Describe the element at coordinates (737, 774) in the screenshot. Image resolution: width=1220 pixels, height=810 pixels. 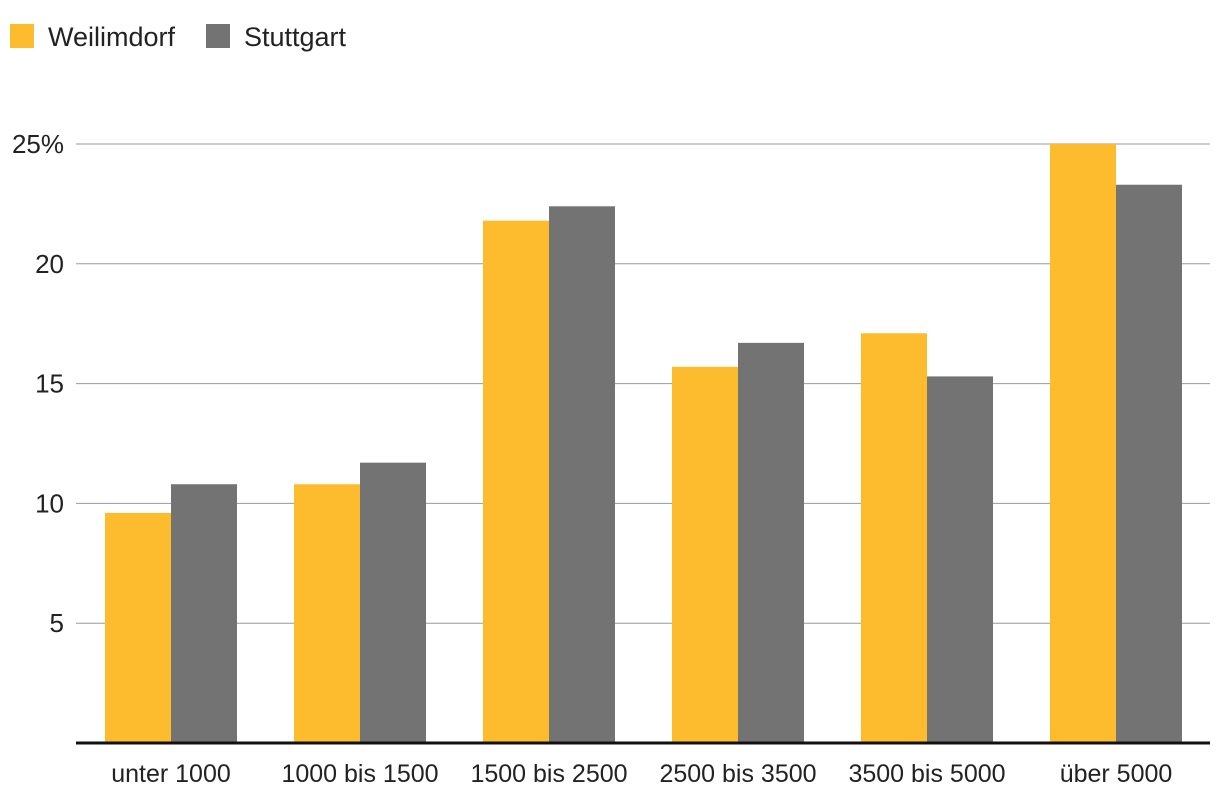
I see `x-category-label: 2500 bis 3500` at that location.